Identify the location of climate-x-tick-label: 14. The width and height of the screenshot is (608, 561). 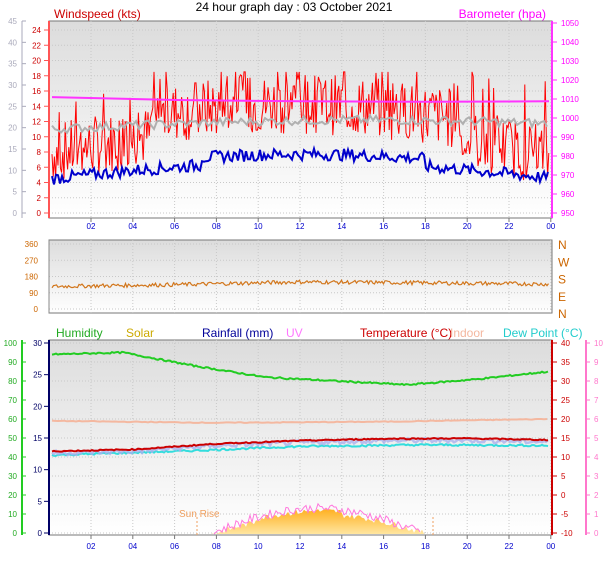
(341, 546).